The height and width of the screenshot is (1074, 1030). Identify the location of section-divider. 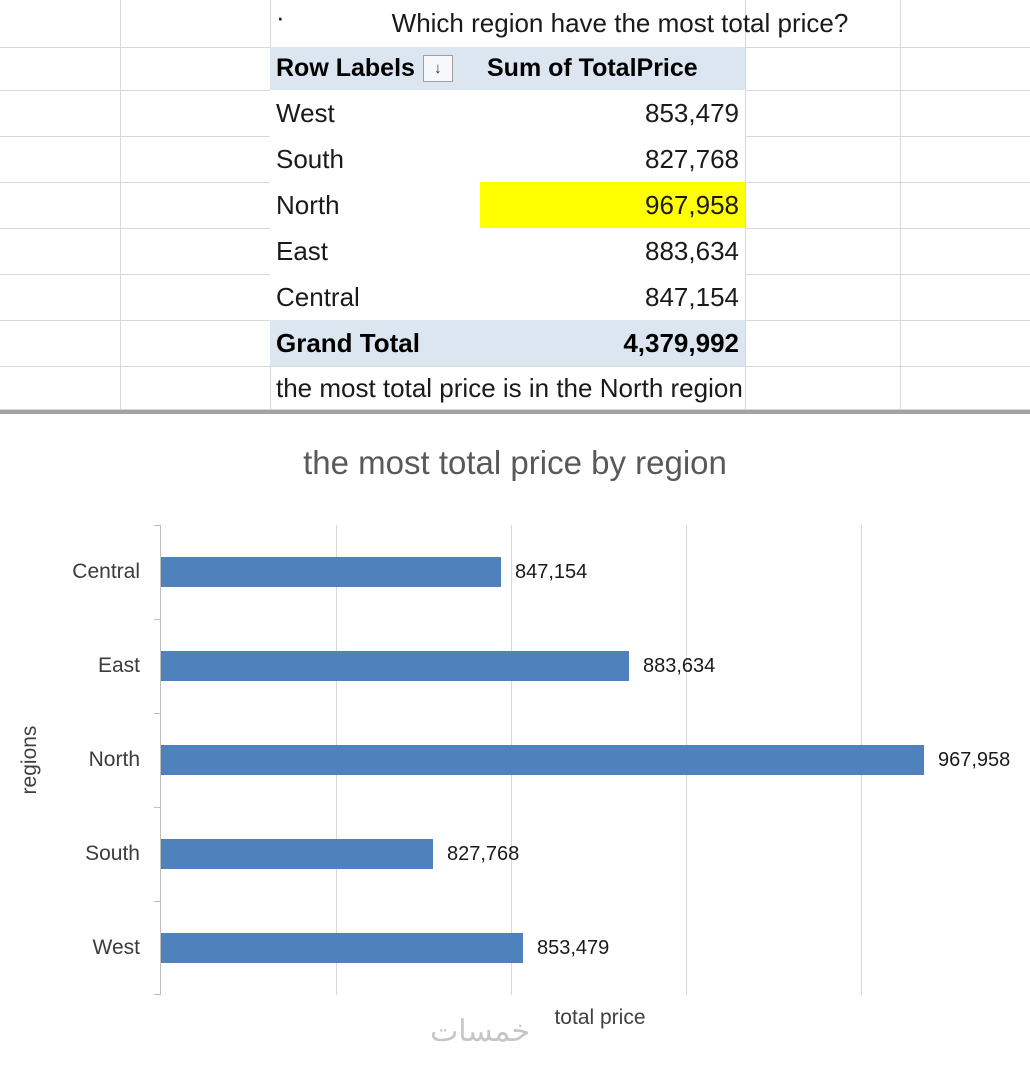
(515, 412).